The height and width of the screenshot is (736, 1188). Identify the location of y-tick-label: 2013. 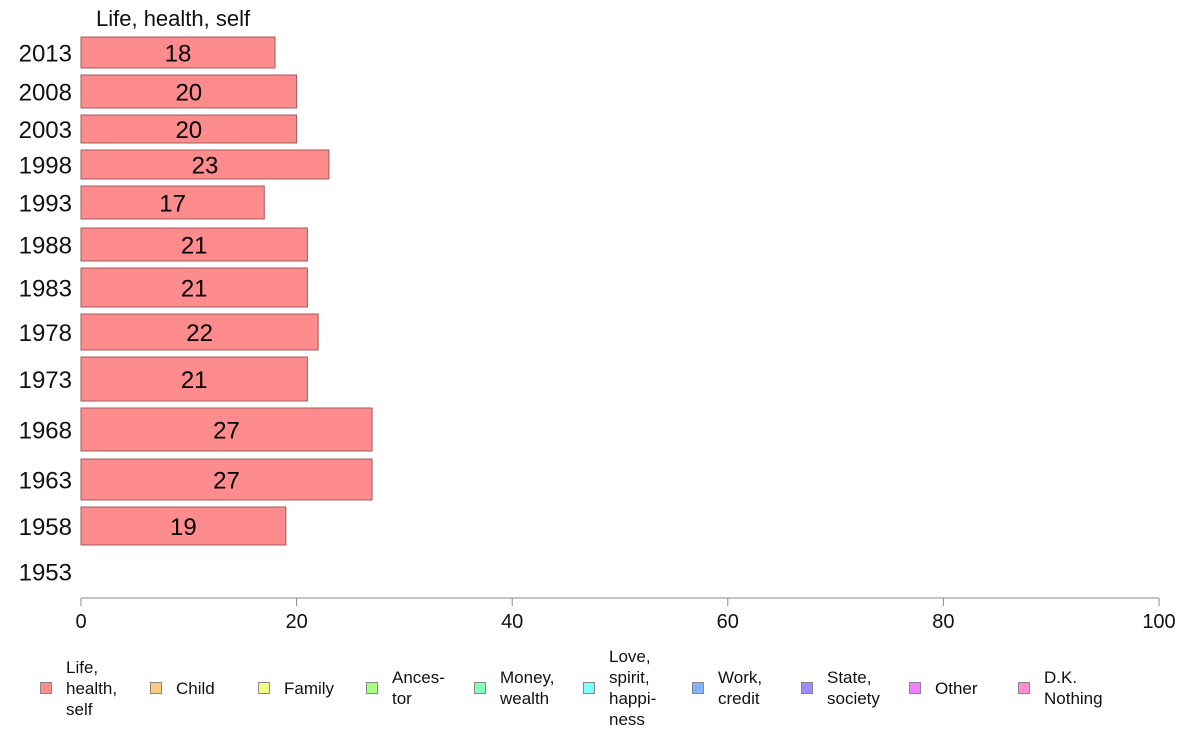
(45, 54).